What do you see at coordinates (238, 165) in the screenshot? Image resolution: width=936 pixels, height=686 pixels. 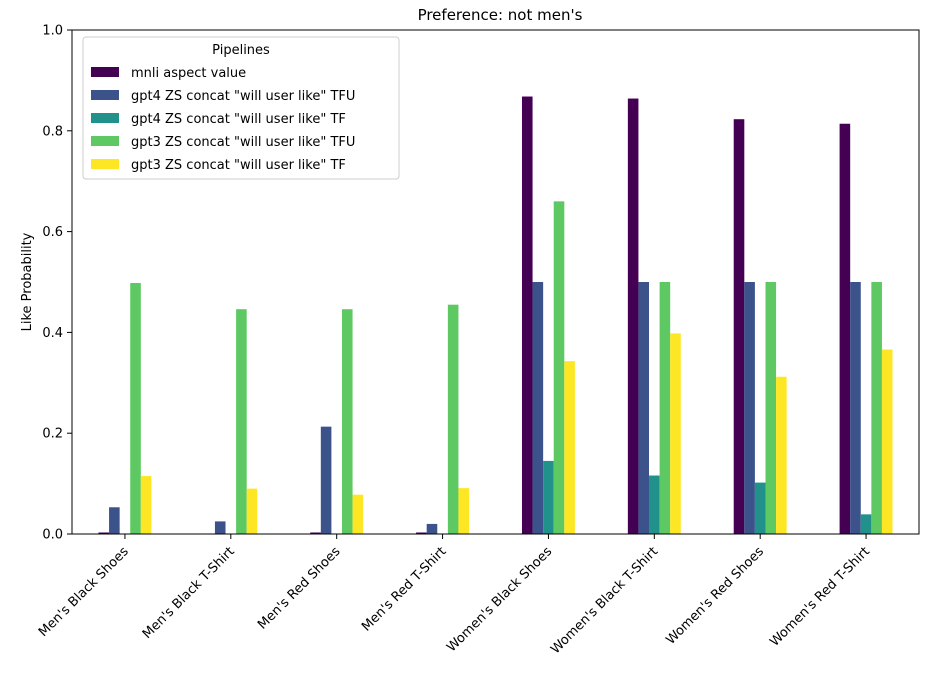 I see `legend-label: gpt3 ZS concat "will user like" TF` at bounding box center [238, 165].